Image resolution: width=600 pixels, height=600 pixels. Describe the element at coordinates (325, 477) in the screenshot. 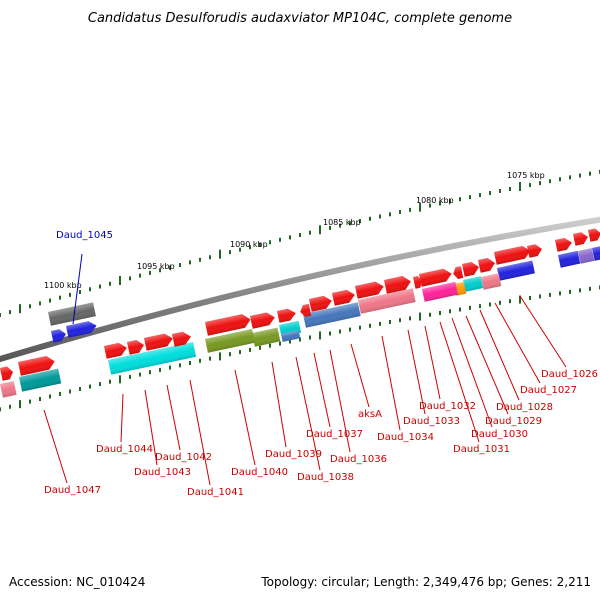

I see `gene-label-daud-1038: Daud_1038` at that location.